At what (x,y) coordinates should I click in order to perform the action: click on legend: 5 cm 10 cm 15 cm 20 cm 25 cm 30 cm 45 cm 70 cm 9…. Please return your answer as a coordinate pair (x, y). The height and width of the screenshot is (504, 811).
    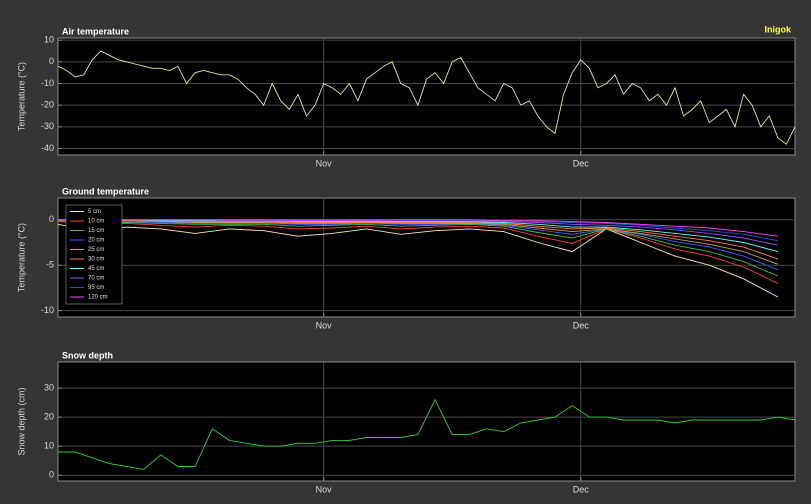
    Looking at the image, I should click on (94, 254).